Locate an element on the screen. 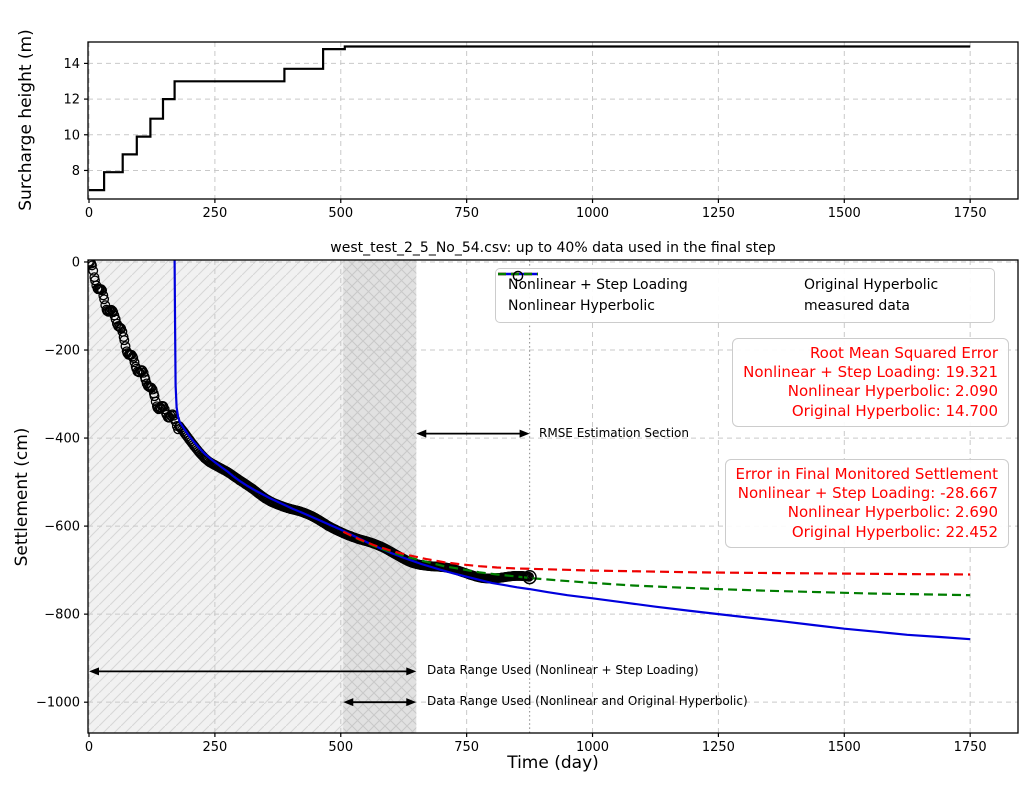 The image size is (1027, 789). text-box-line: Error in Final Monitored Settlement is located at coordinates (866, 474).